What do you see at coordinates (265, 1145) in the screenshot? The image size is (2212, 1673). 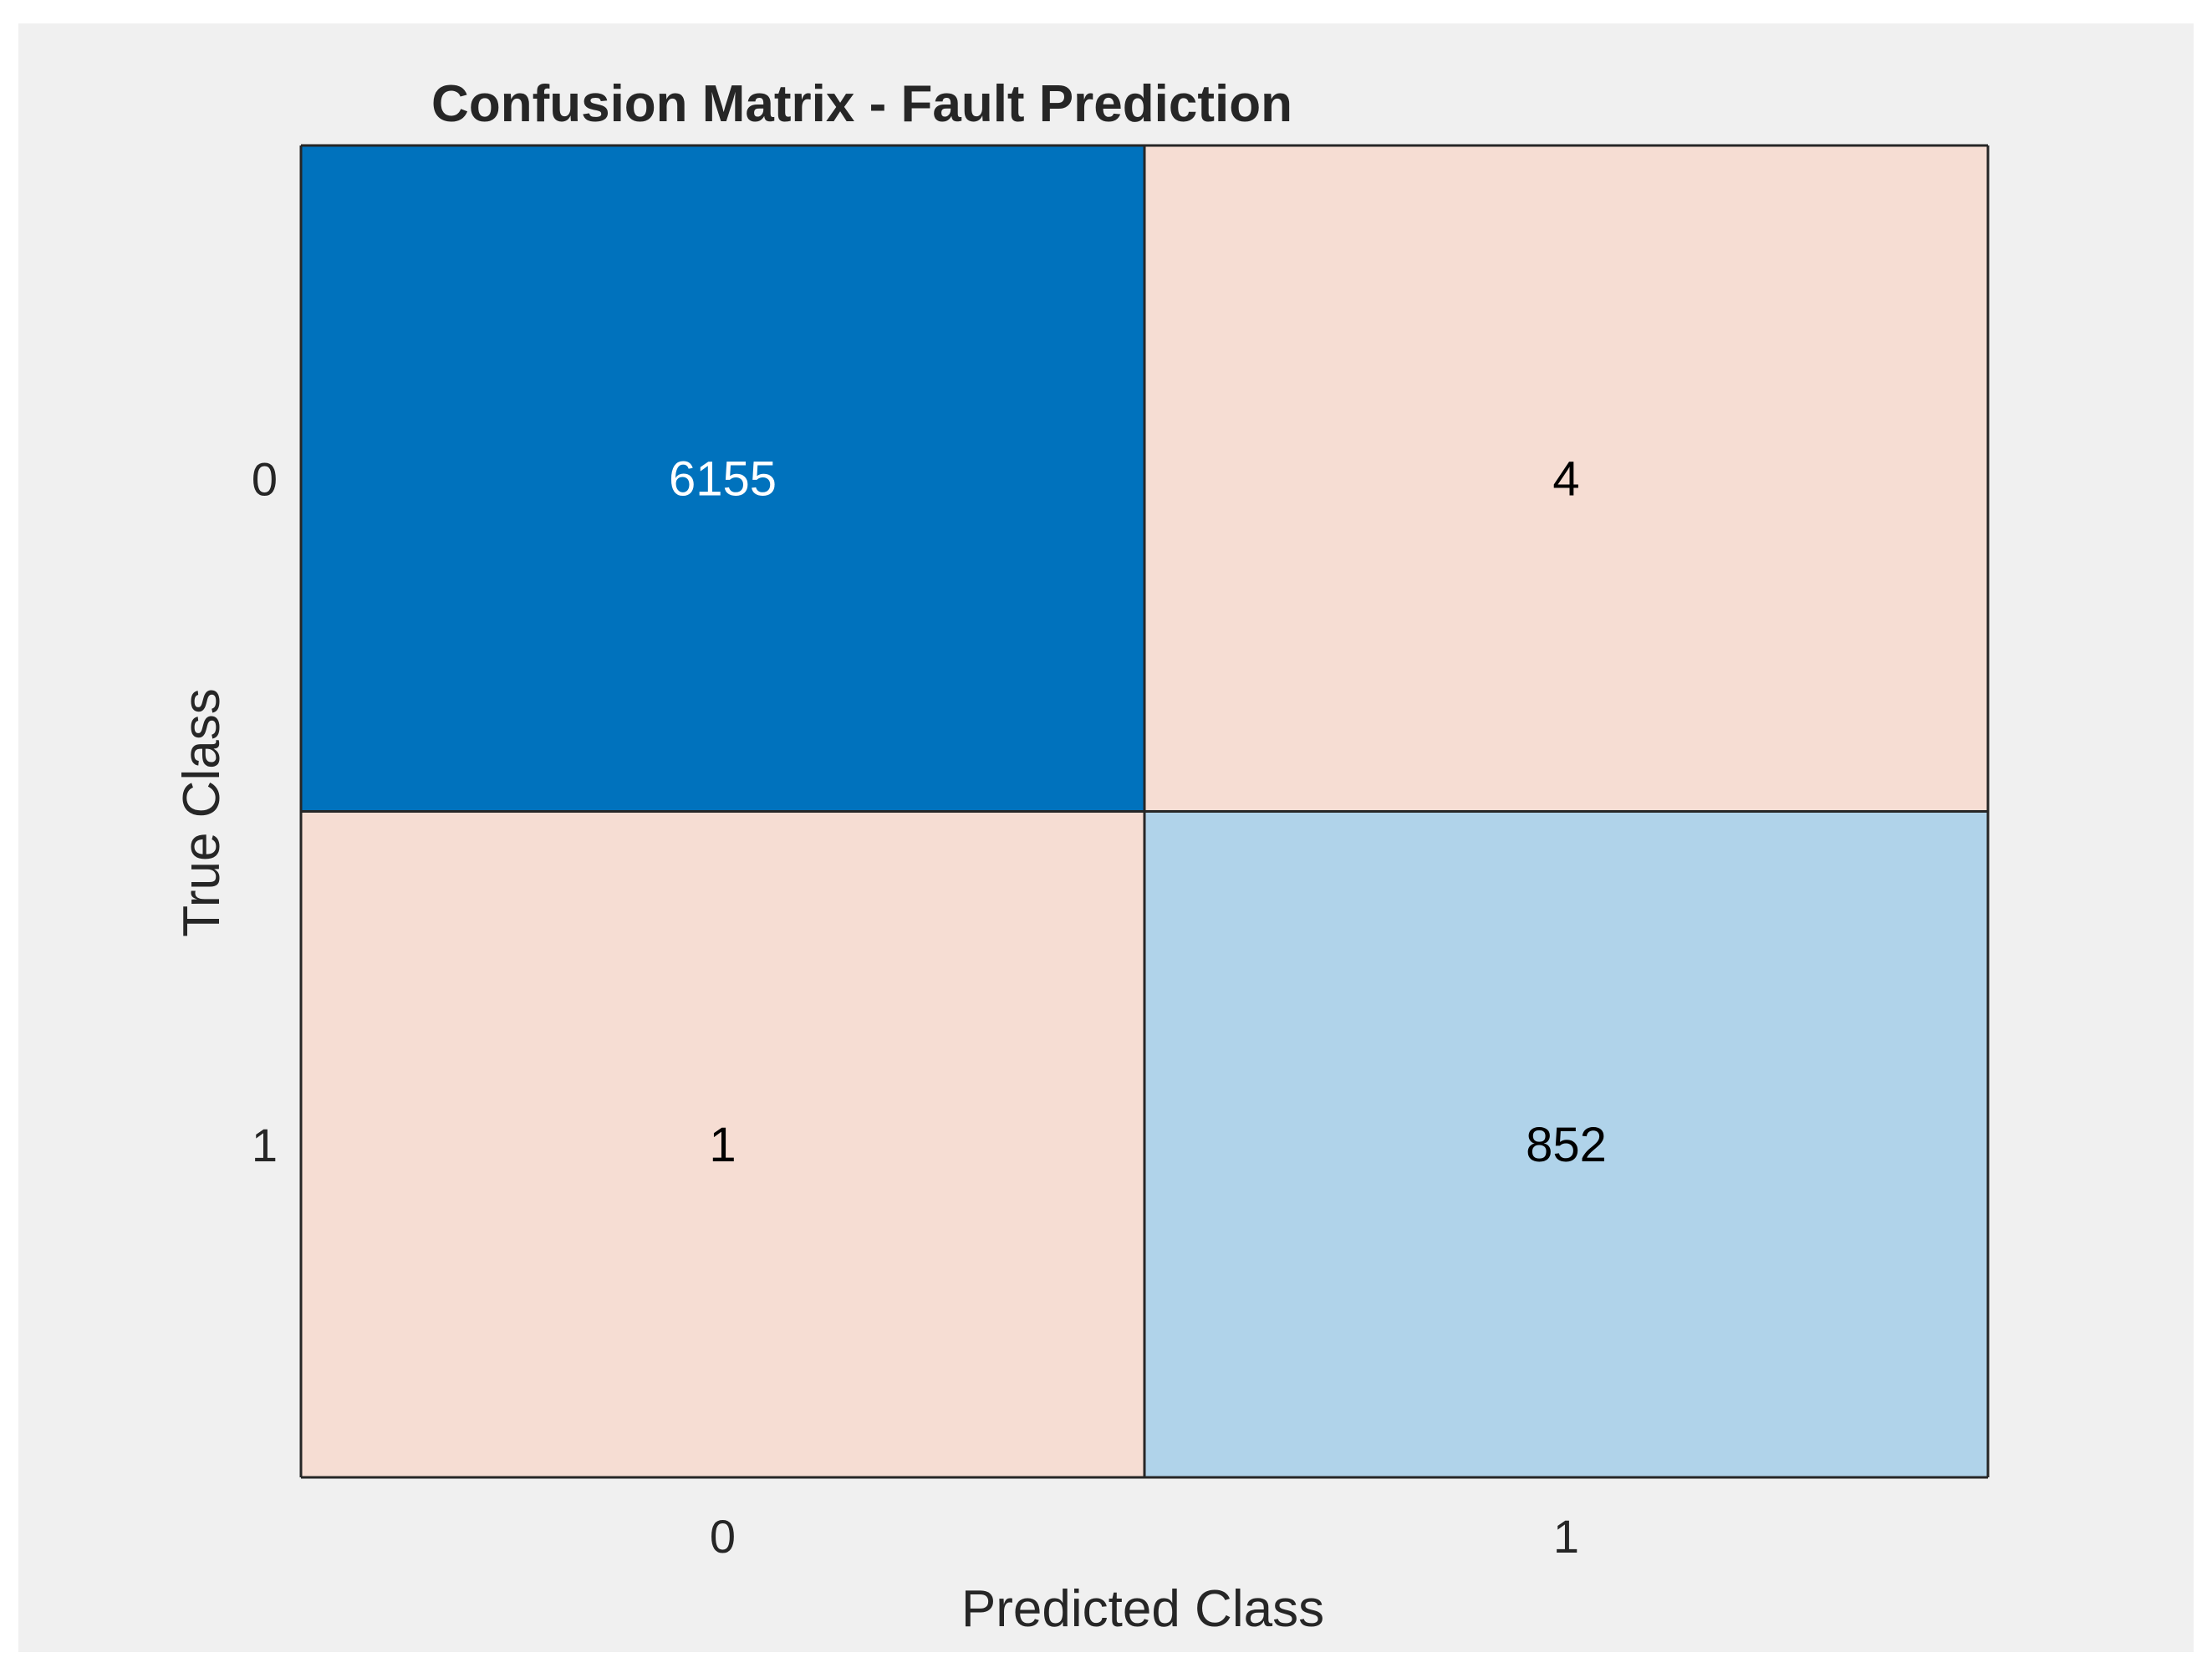 I see `y-tick-label-1: 1` at bounding box center [265, 1145].